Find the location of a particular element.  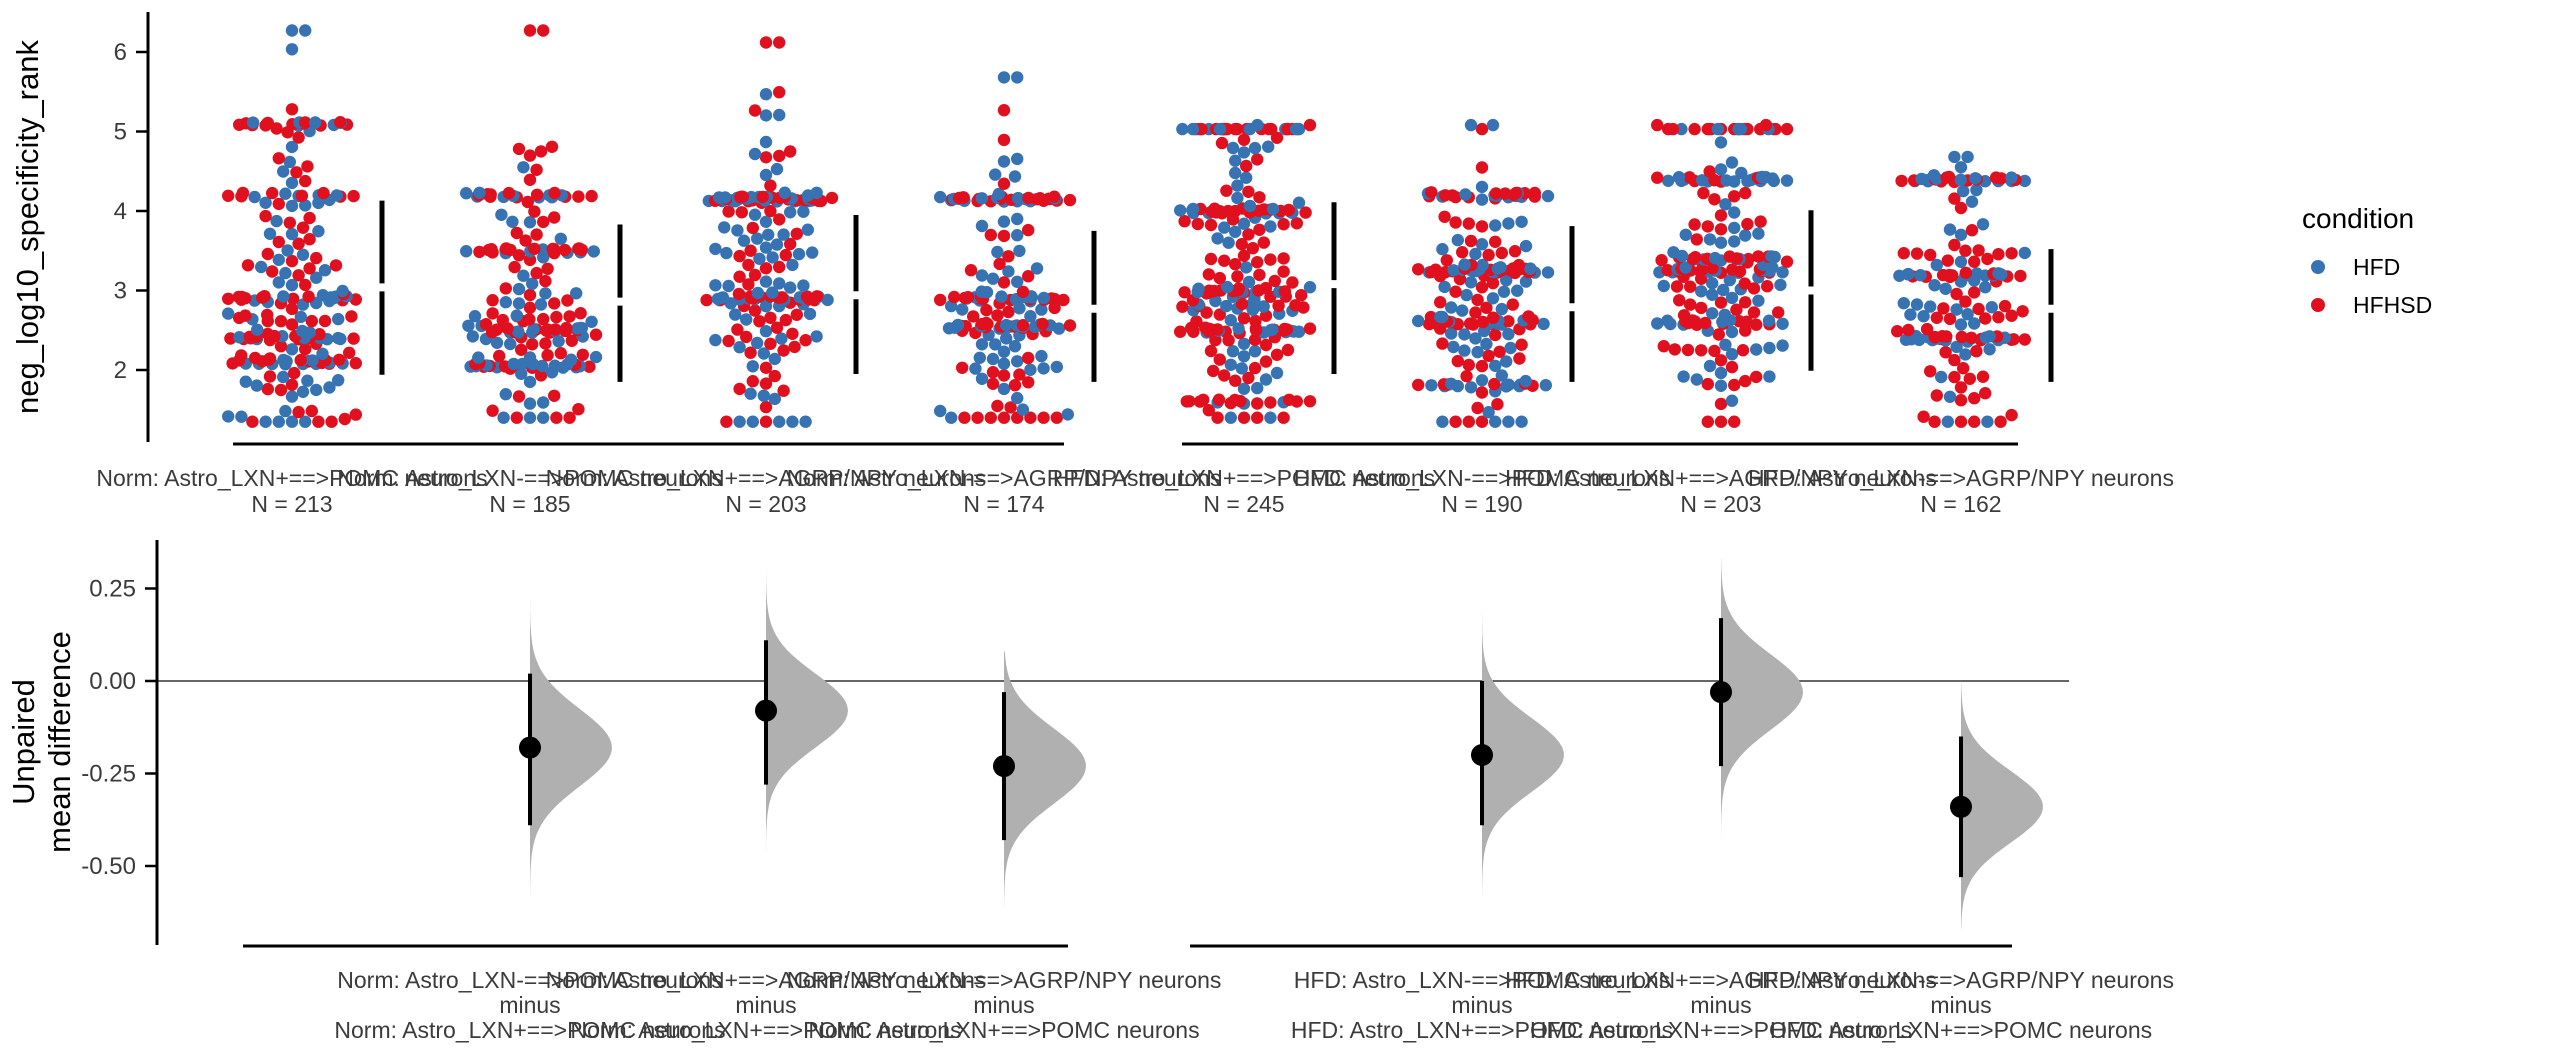

mean-difference-point is located at coordinates (1482, 755).